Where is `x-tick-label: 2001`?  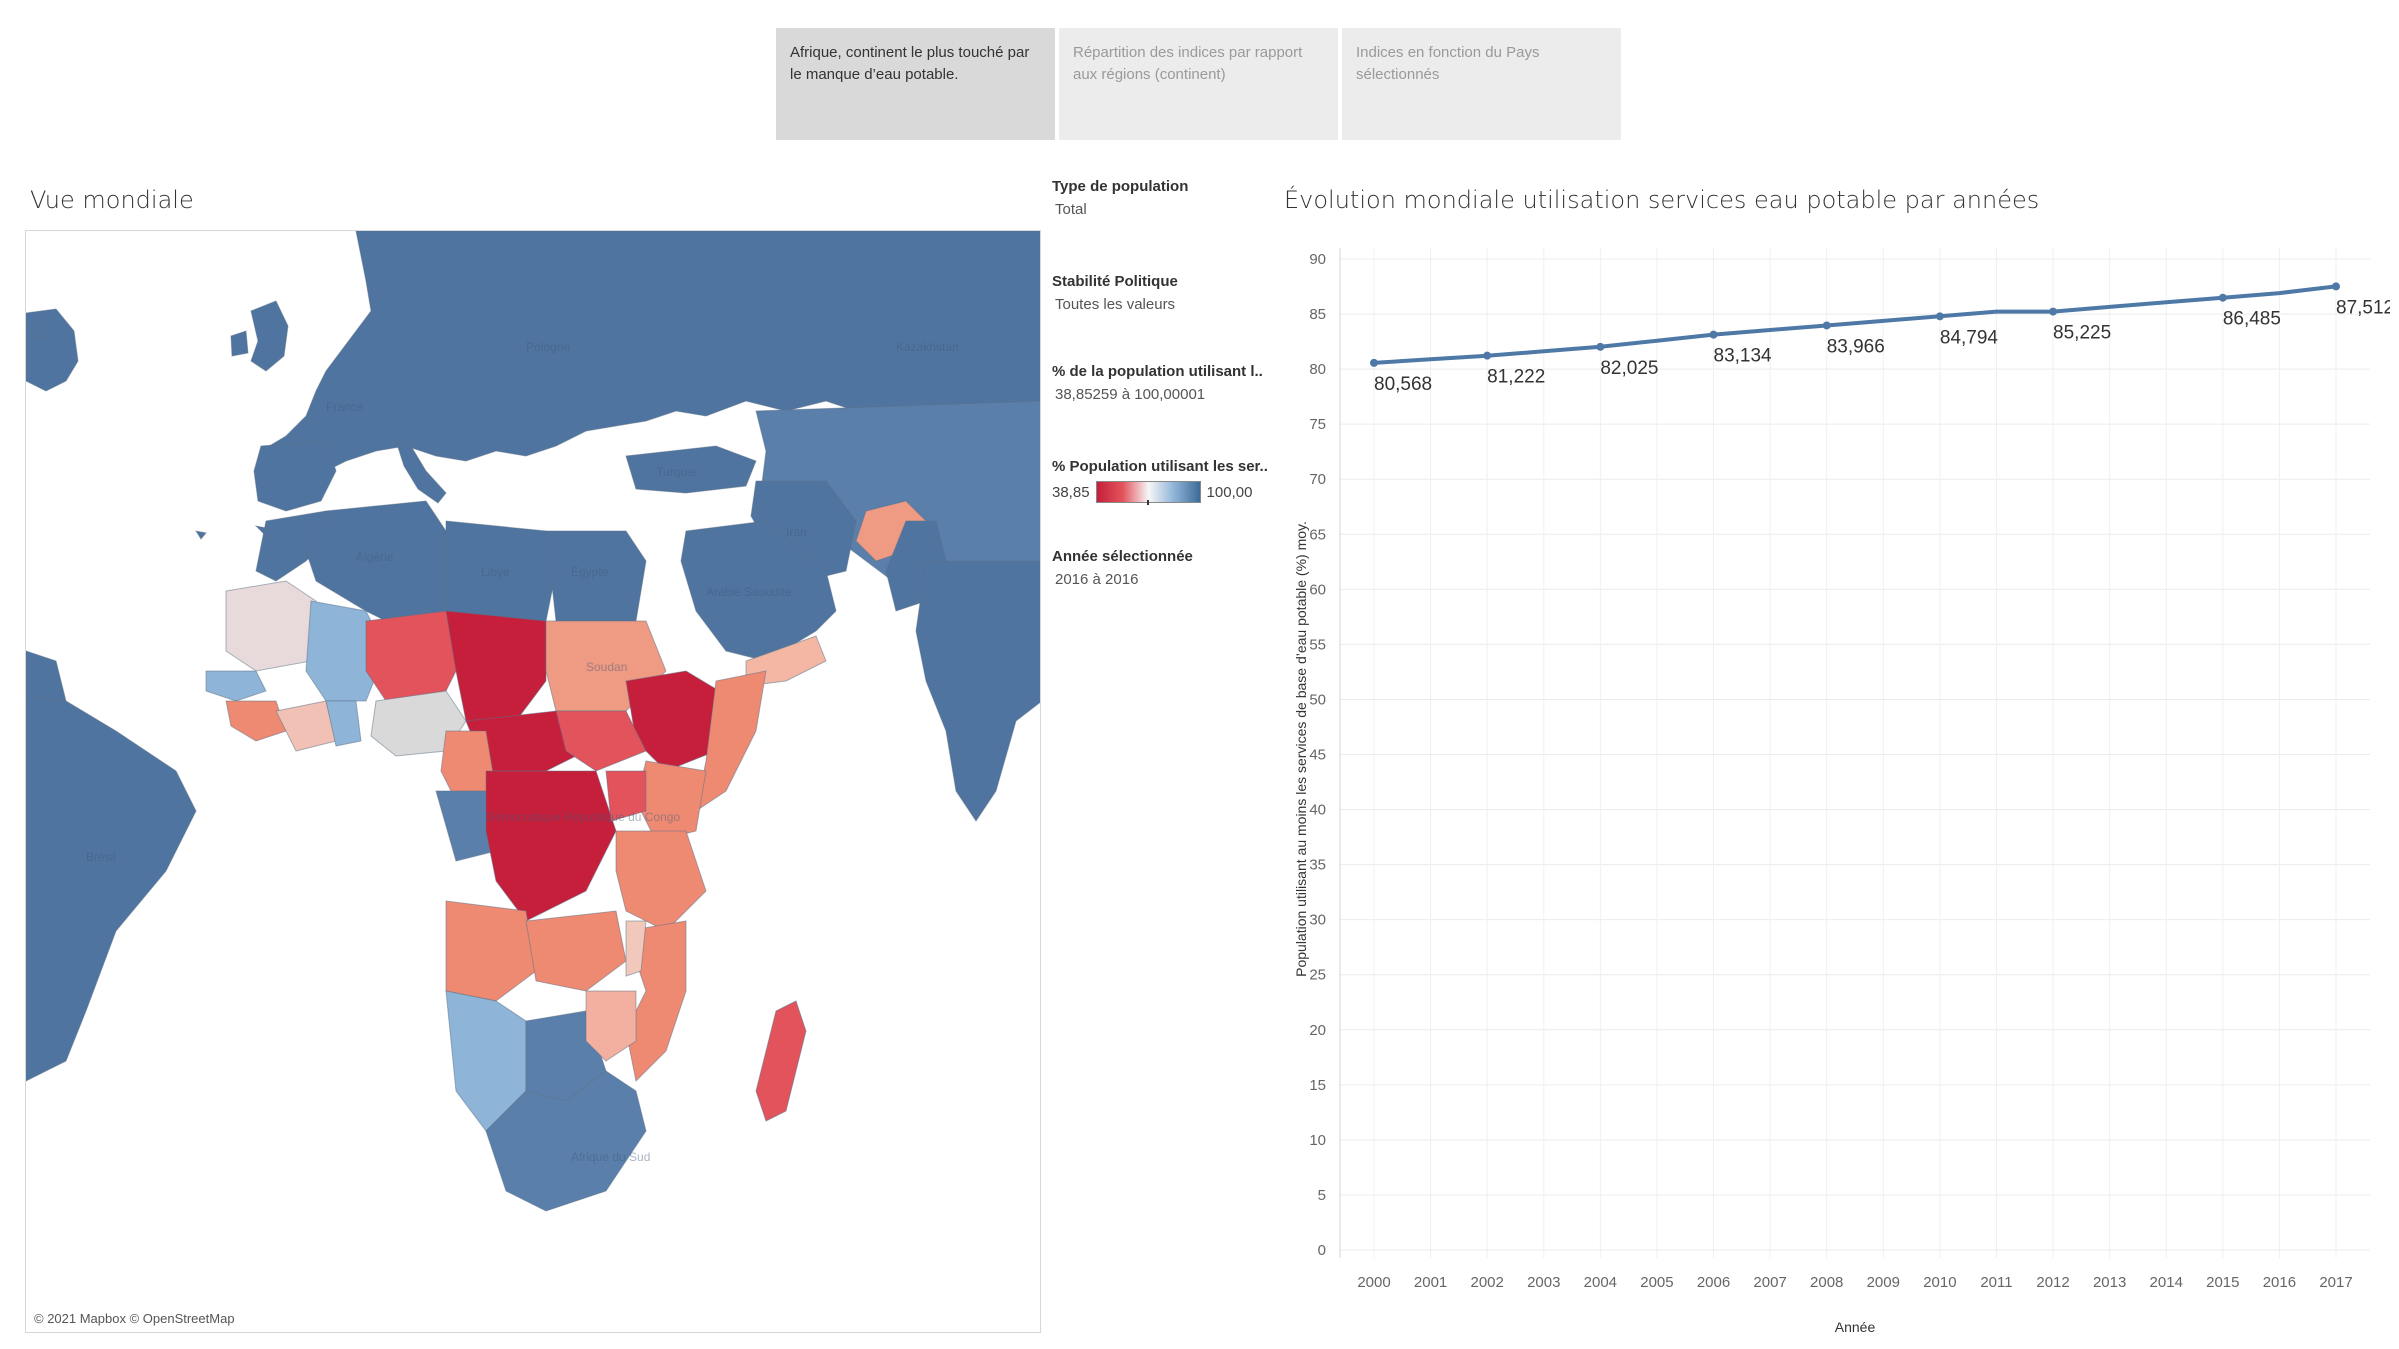
x-tick-label: 2001 is located at coordinates (1430, 1282).